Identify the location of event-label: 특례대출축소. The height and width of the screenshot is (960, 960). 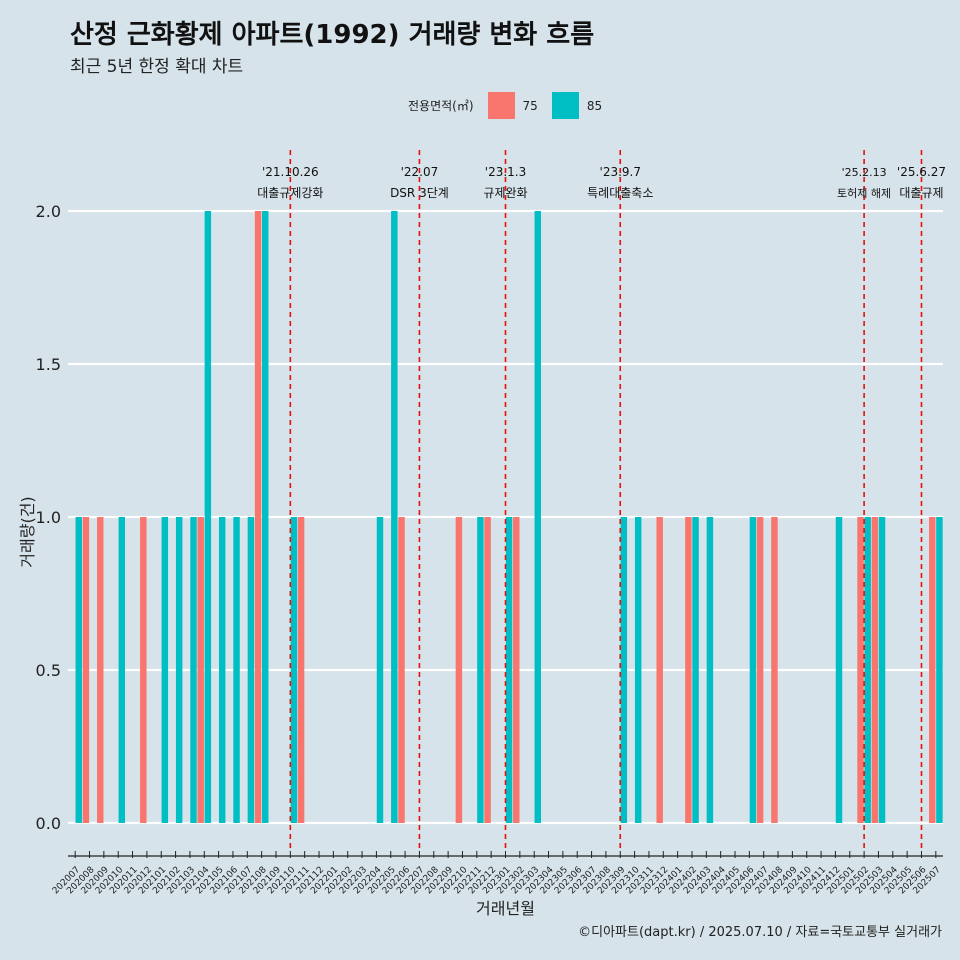
(620, 193).